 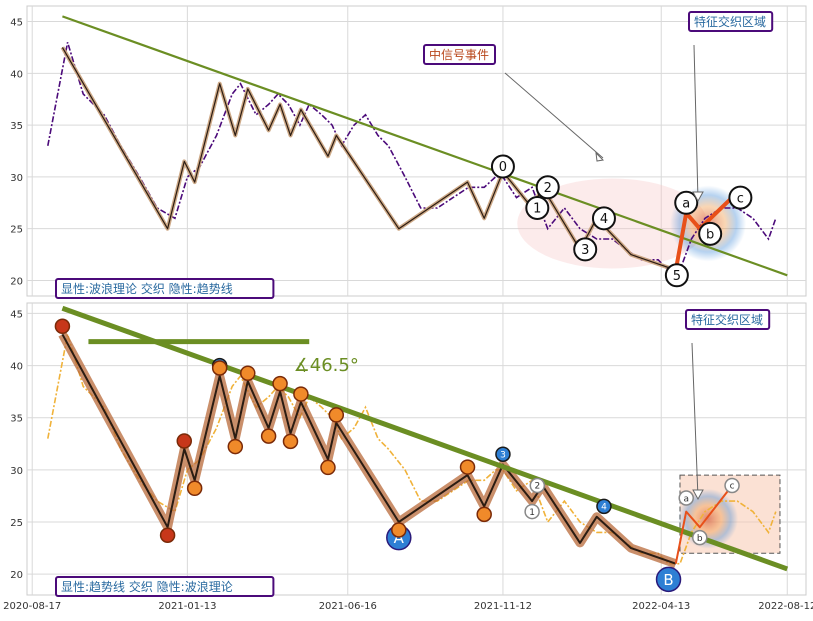 What do you see at coordinates (661, 606) in the screenshot?
I see `x-tick-label: 2022-04-13` at bounding box center [661, 606].